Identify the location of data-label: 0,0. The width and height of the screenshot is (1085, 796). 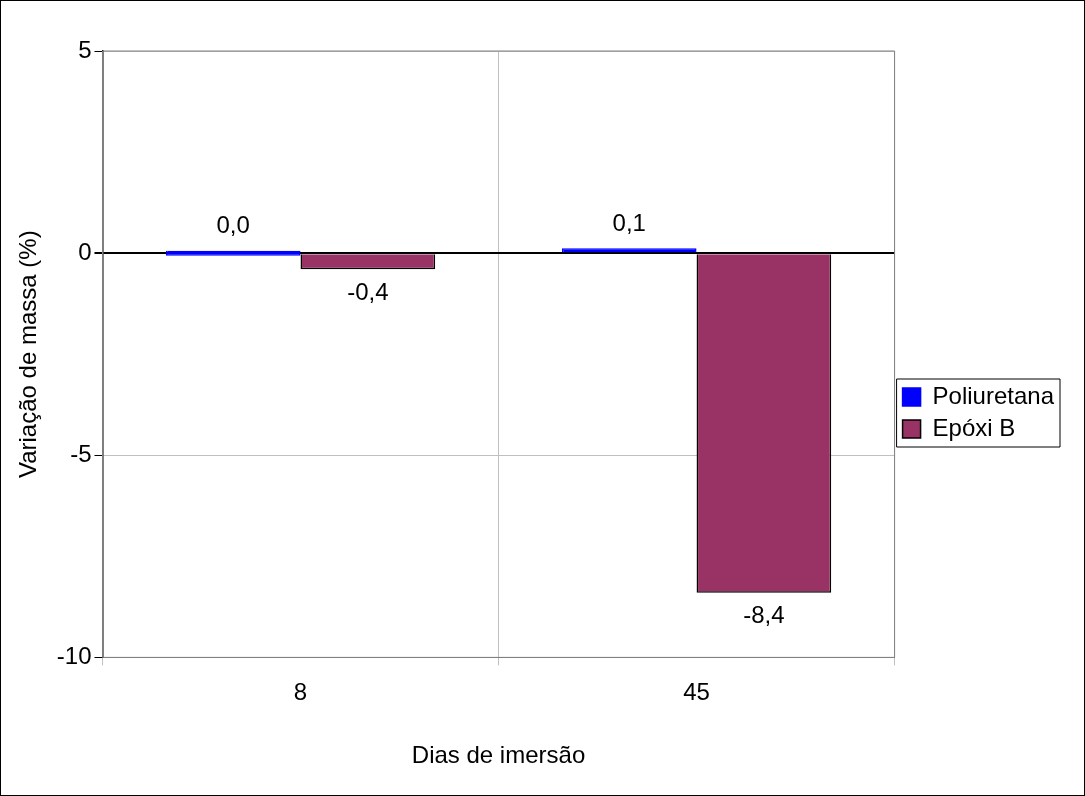
(233, 225).